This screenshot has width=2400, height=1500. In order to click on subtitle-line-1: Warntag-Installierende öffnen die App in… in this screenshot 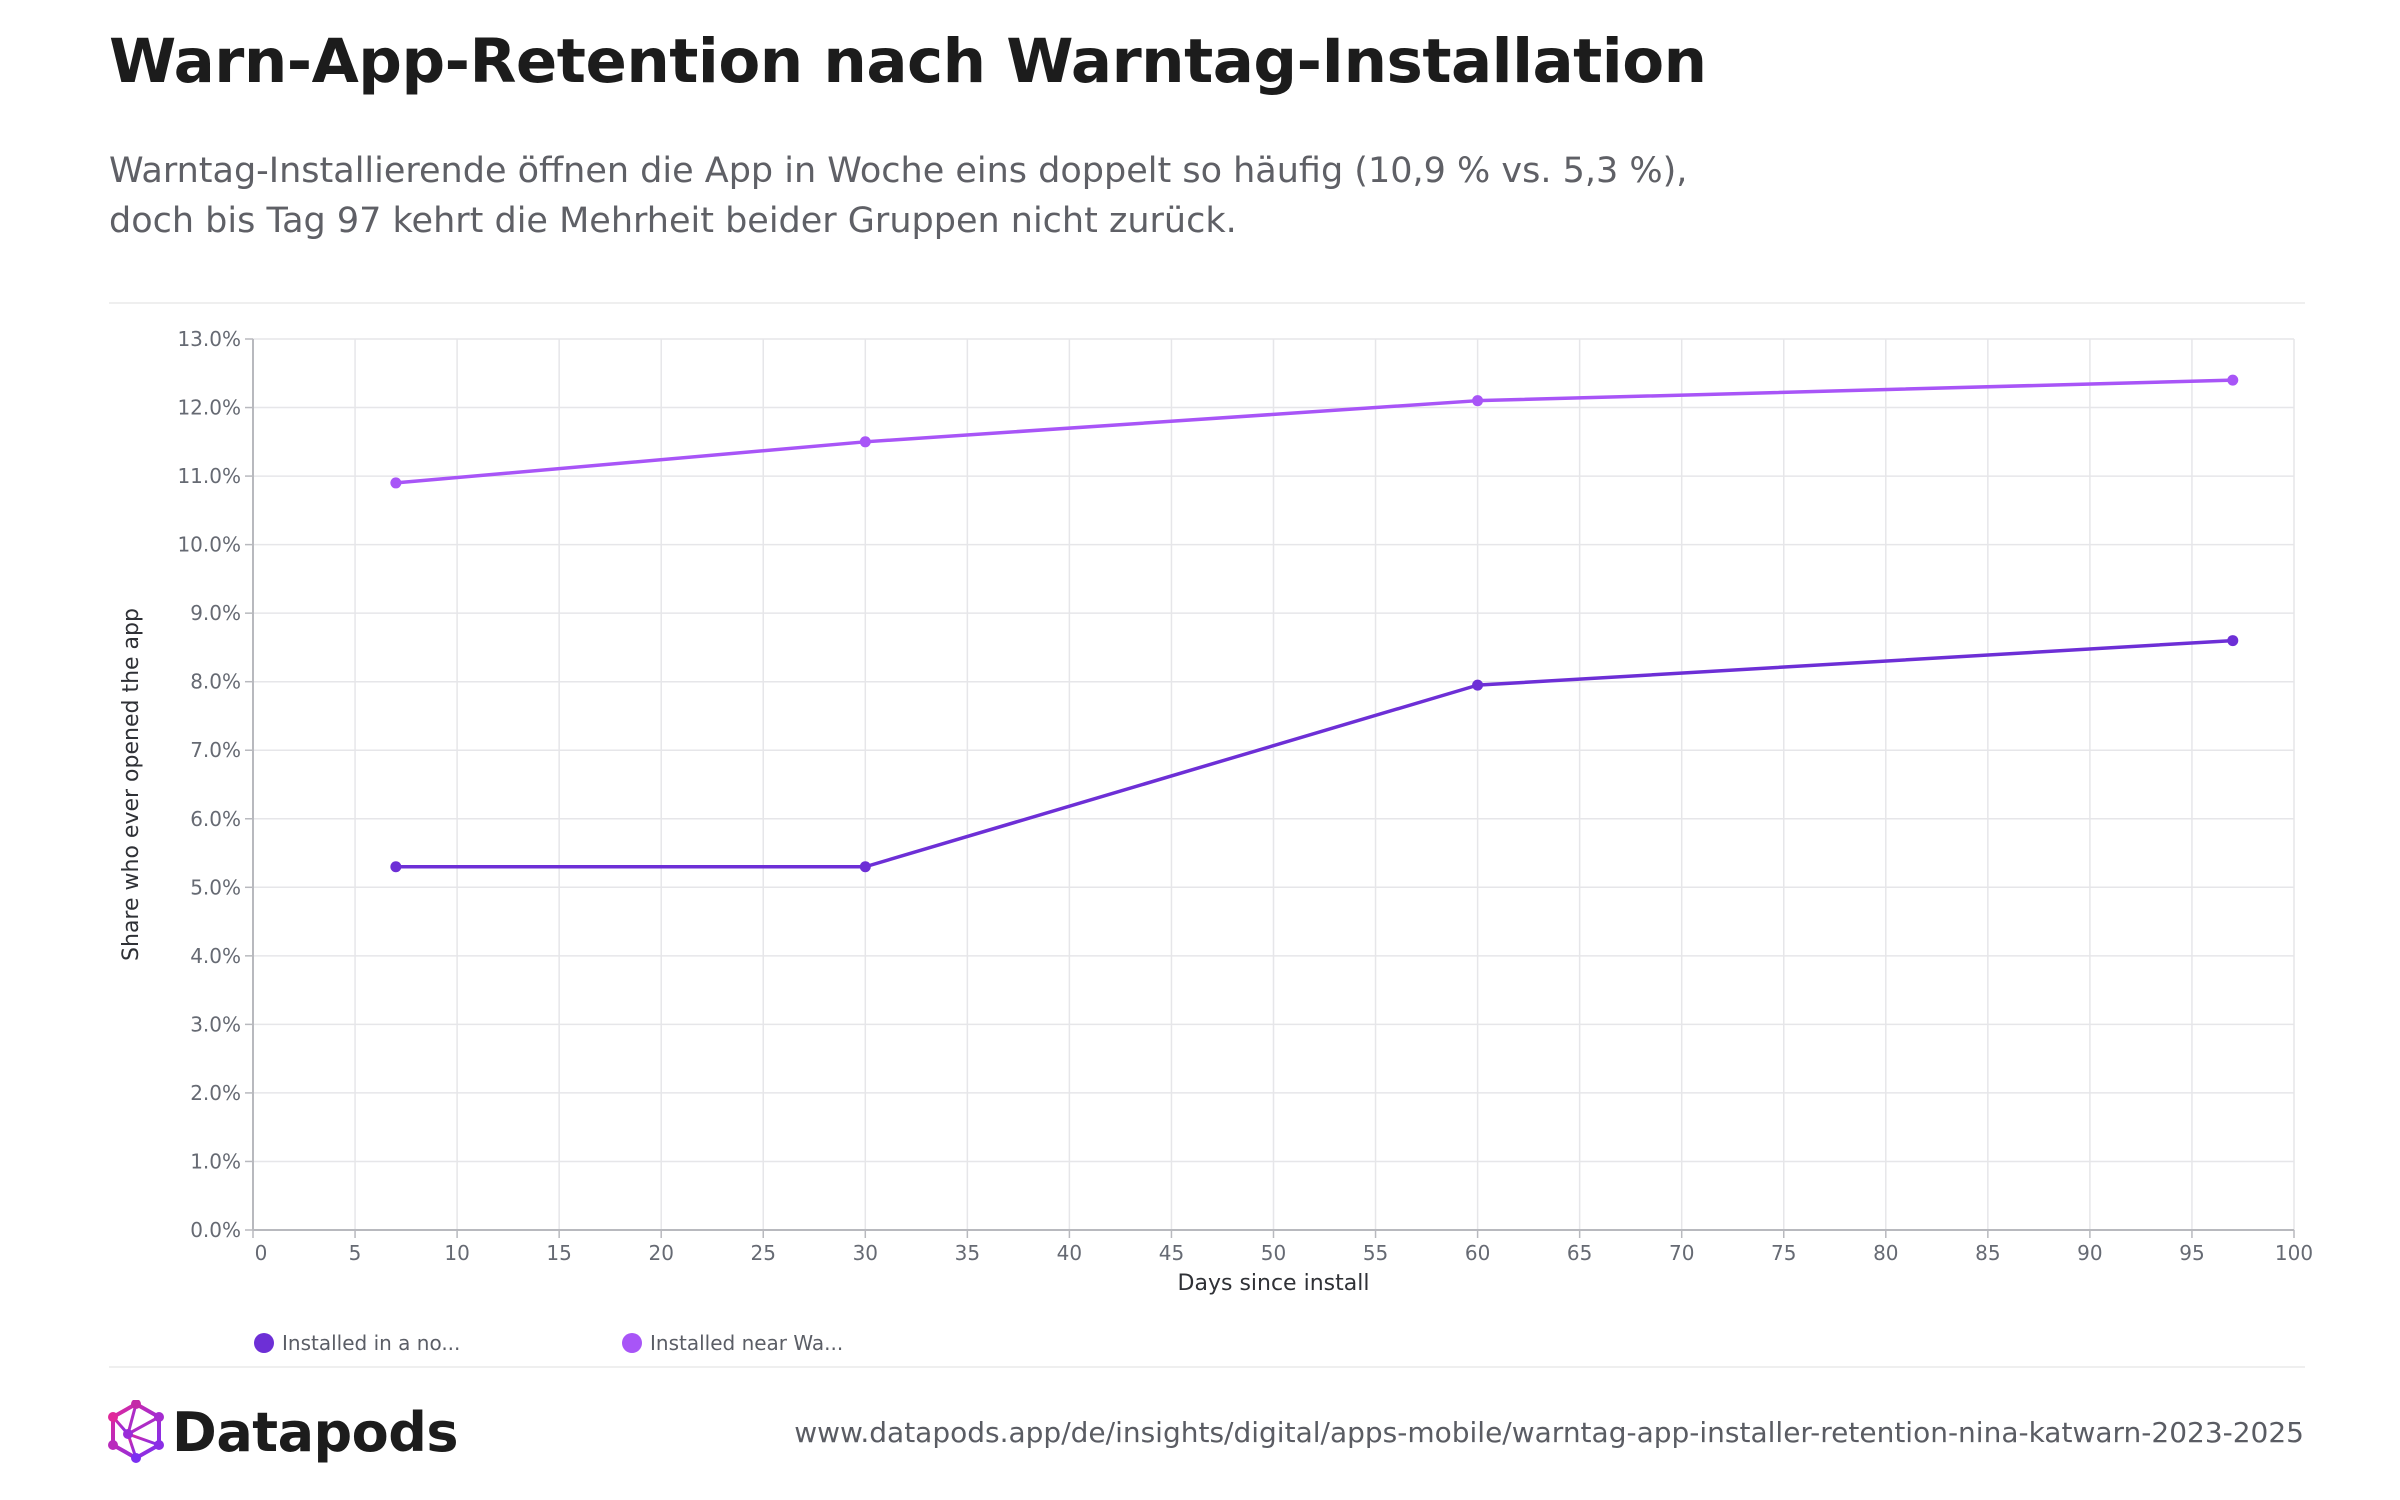, I will do `click(898, 171)`.